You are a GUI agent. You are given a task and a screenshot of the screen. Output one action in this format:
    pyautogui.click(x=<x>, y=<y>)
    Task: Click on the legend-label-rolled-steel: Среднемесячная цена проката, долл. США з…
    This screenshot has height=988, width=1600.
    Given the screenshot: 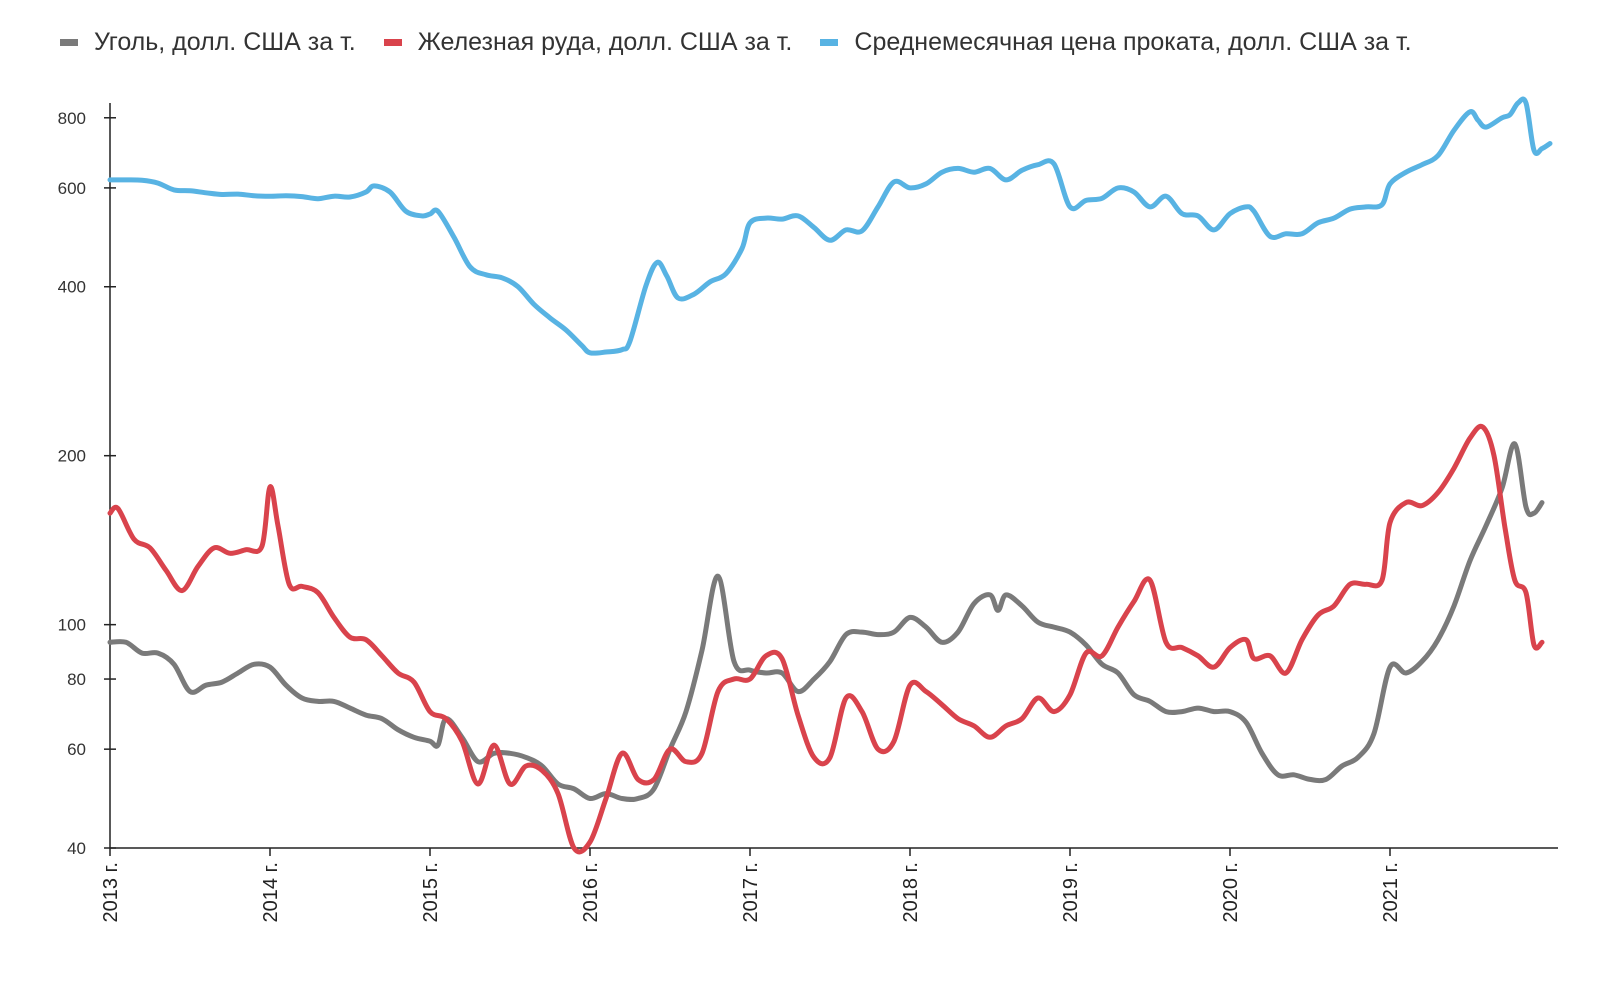 What is the action you would take?
    pyautogui.click(x=1133, y=42)
    